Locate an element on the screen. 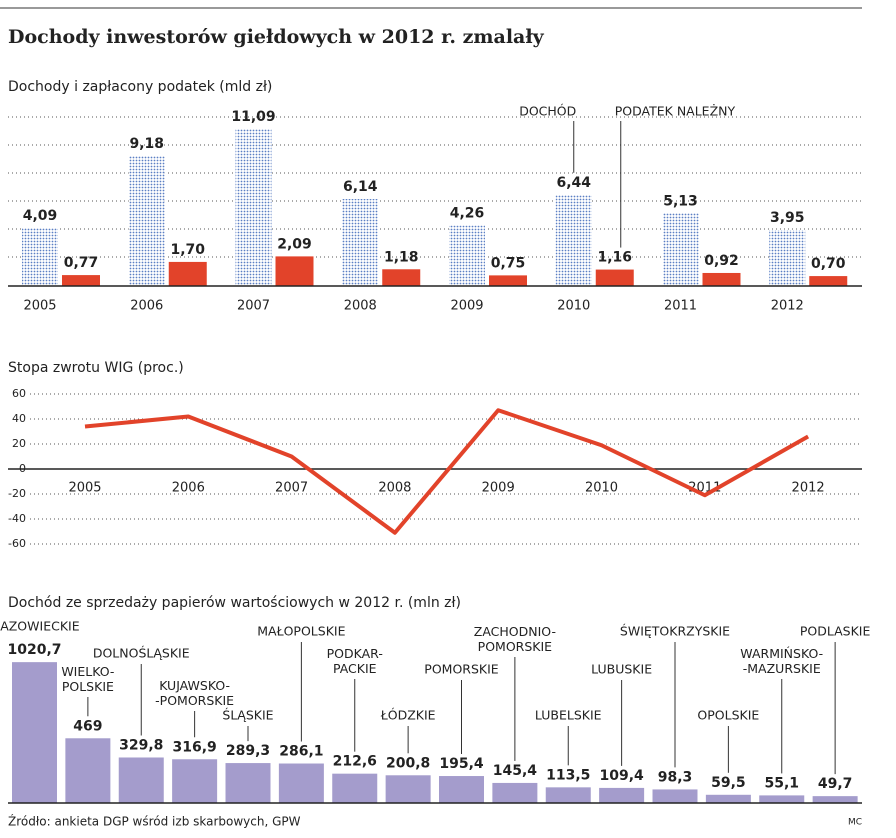  chart-title: Stopa zwrotu WIG (proc.) is located at coordinates (96, 368).